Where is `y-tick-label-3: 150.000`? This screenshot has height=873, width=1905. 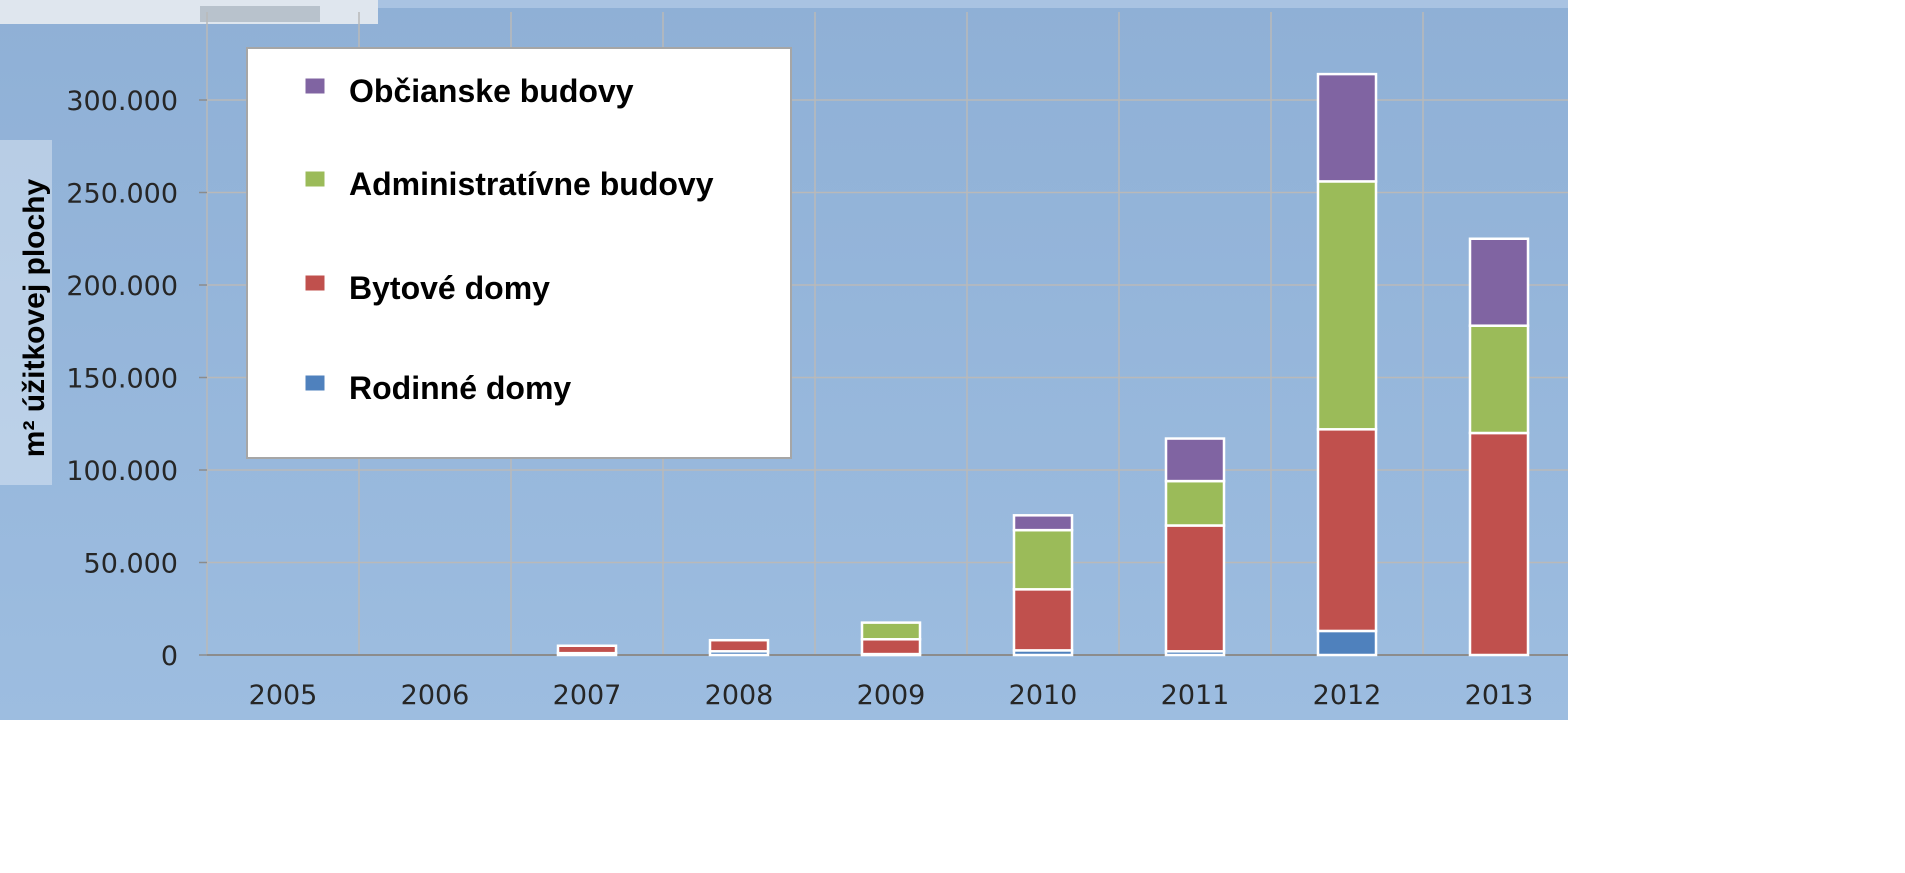
y-tick-label-3: 150.000 is located at coordinates (122, 379).